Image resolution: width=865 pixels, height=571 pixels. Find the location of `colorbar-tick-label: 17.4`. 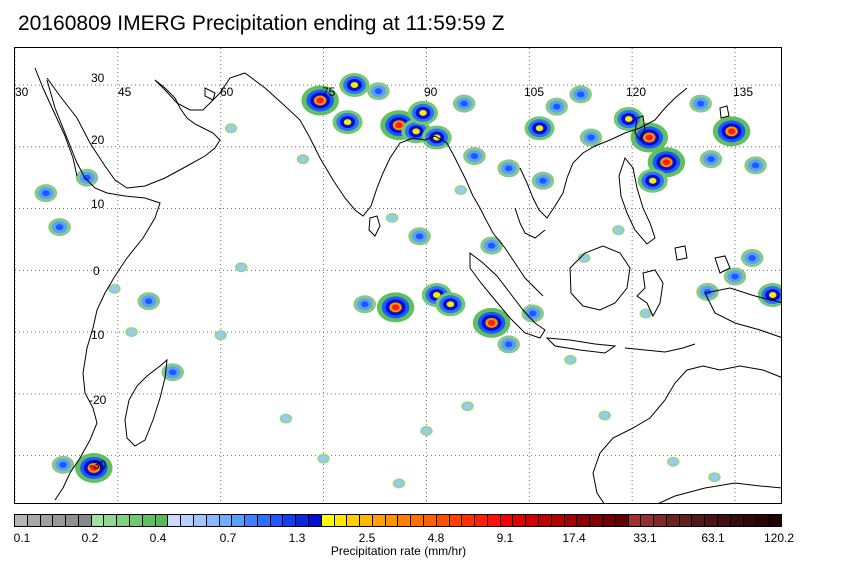

colorbar-tick-label: 17.4 is located at coordinates (574, 538).